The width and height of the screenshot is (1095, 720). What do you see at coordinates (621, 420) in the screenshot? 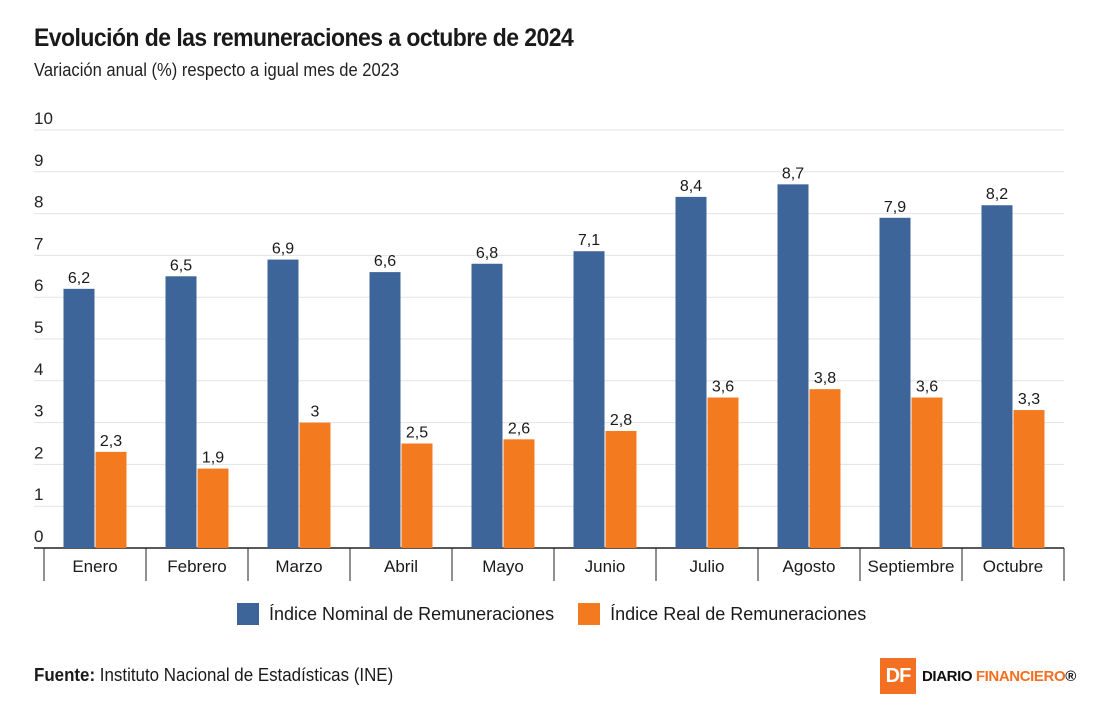
I see `data-label-real: 2,8` at bounding box center [621, 420].